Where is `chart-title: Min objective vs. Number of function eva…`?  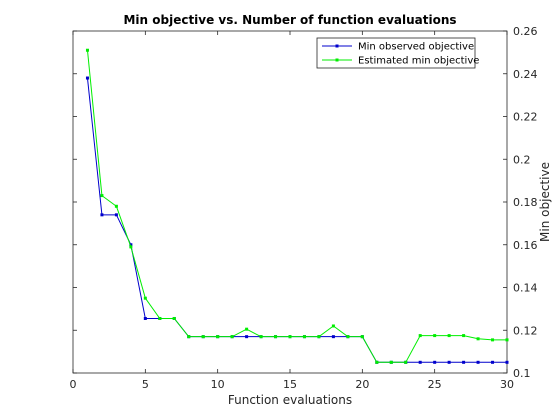 chart-title: Min objective vs. Number of function eva… is located at coordinates (289, 20).